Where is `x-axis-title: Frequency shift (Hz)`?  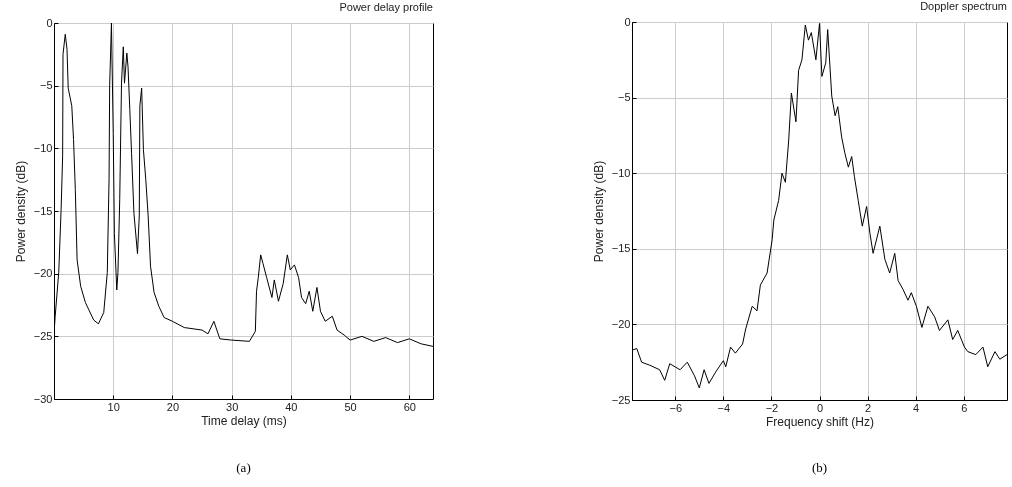 x-axis-title: Frequency shift (Hz) is located at coordinates (820, 421).